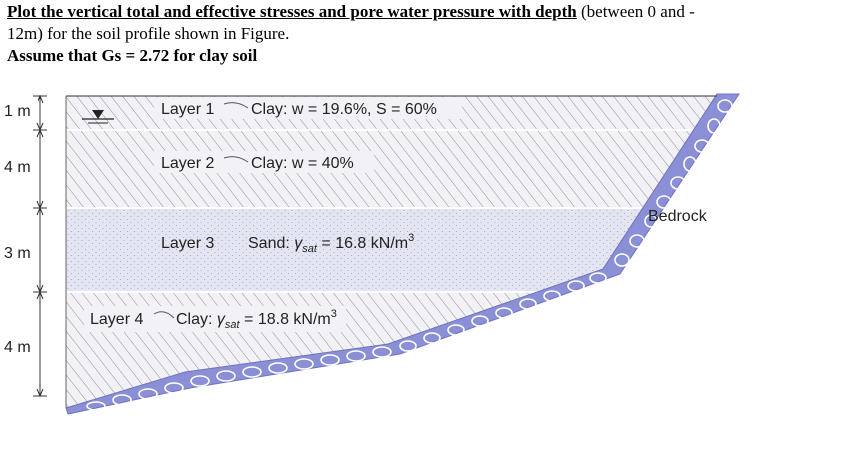 Image resolution: width=841 pixels, height=457 pixels. What do you see at coordinates (116, 319) in the screenshot?
I see `layer-4-name: Layer 4` at bounding box center [116, 319].